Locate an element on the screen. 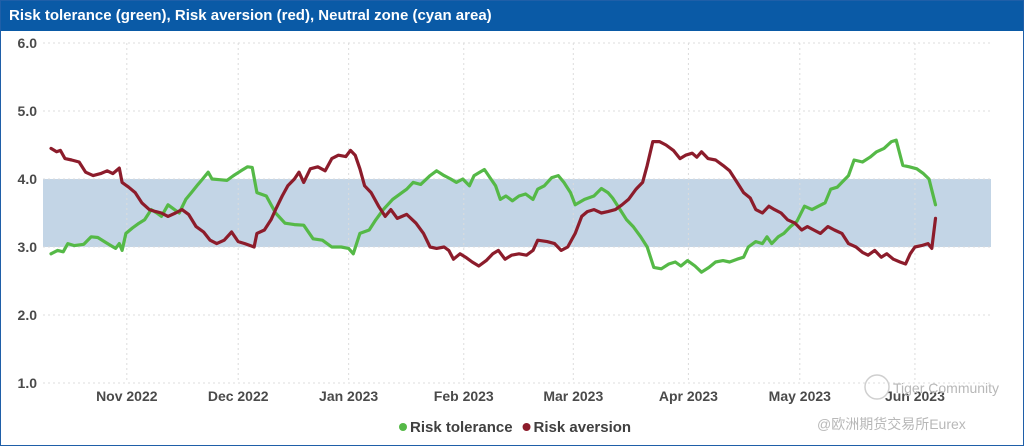  legend-label: Risk tolerance is located at coordinates (461, 427).